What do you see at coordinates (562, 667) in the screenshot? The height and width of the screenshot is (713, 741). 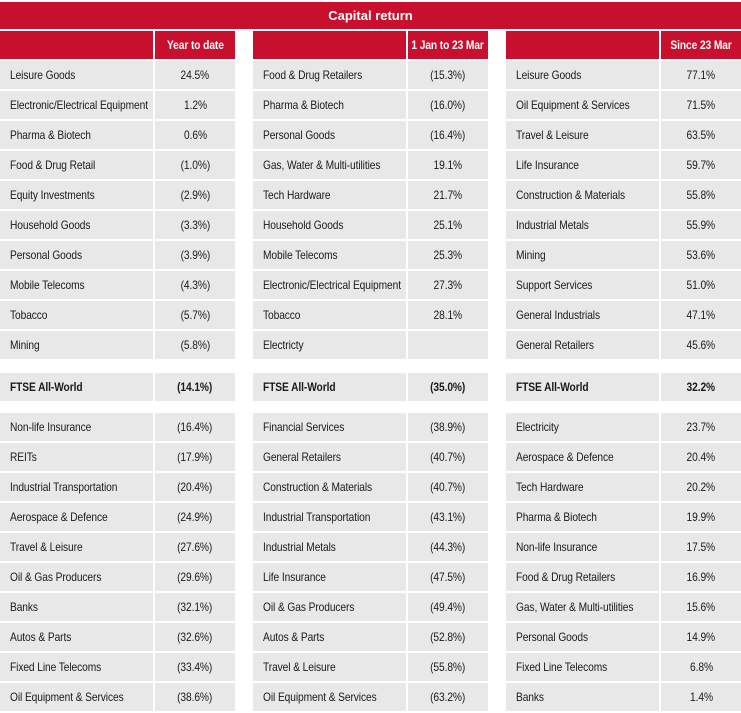 I see `sector-label: Fixed Line Telecoms` at bounding box center [562, 667].